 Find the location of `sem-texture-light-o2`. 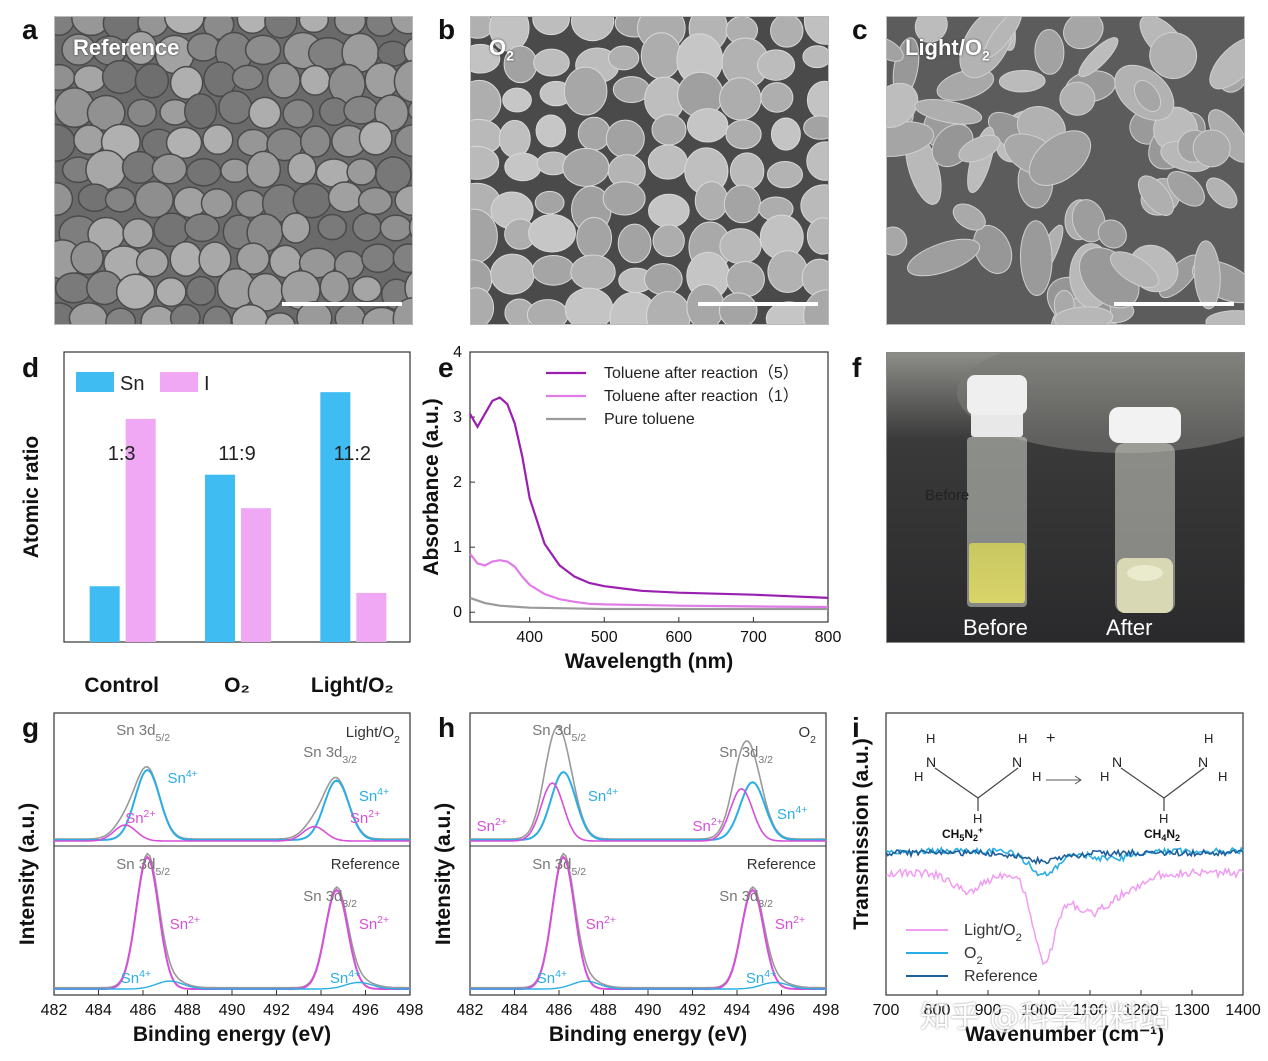

sem-texture-light-o2 is located at coordinates (1065, 170).